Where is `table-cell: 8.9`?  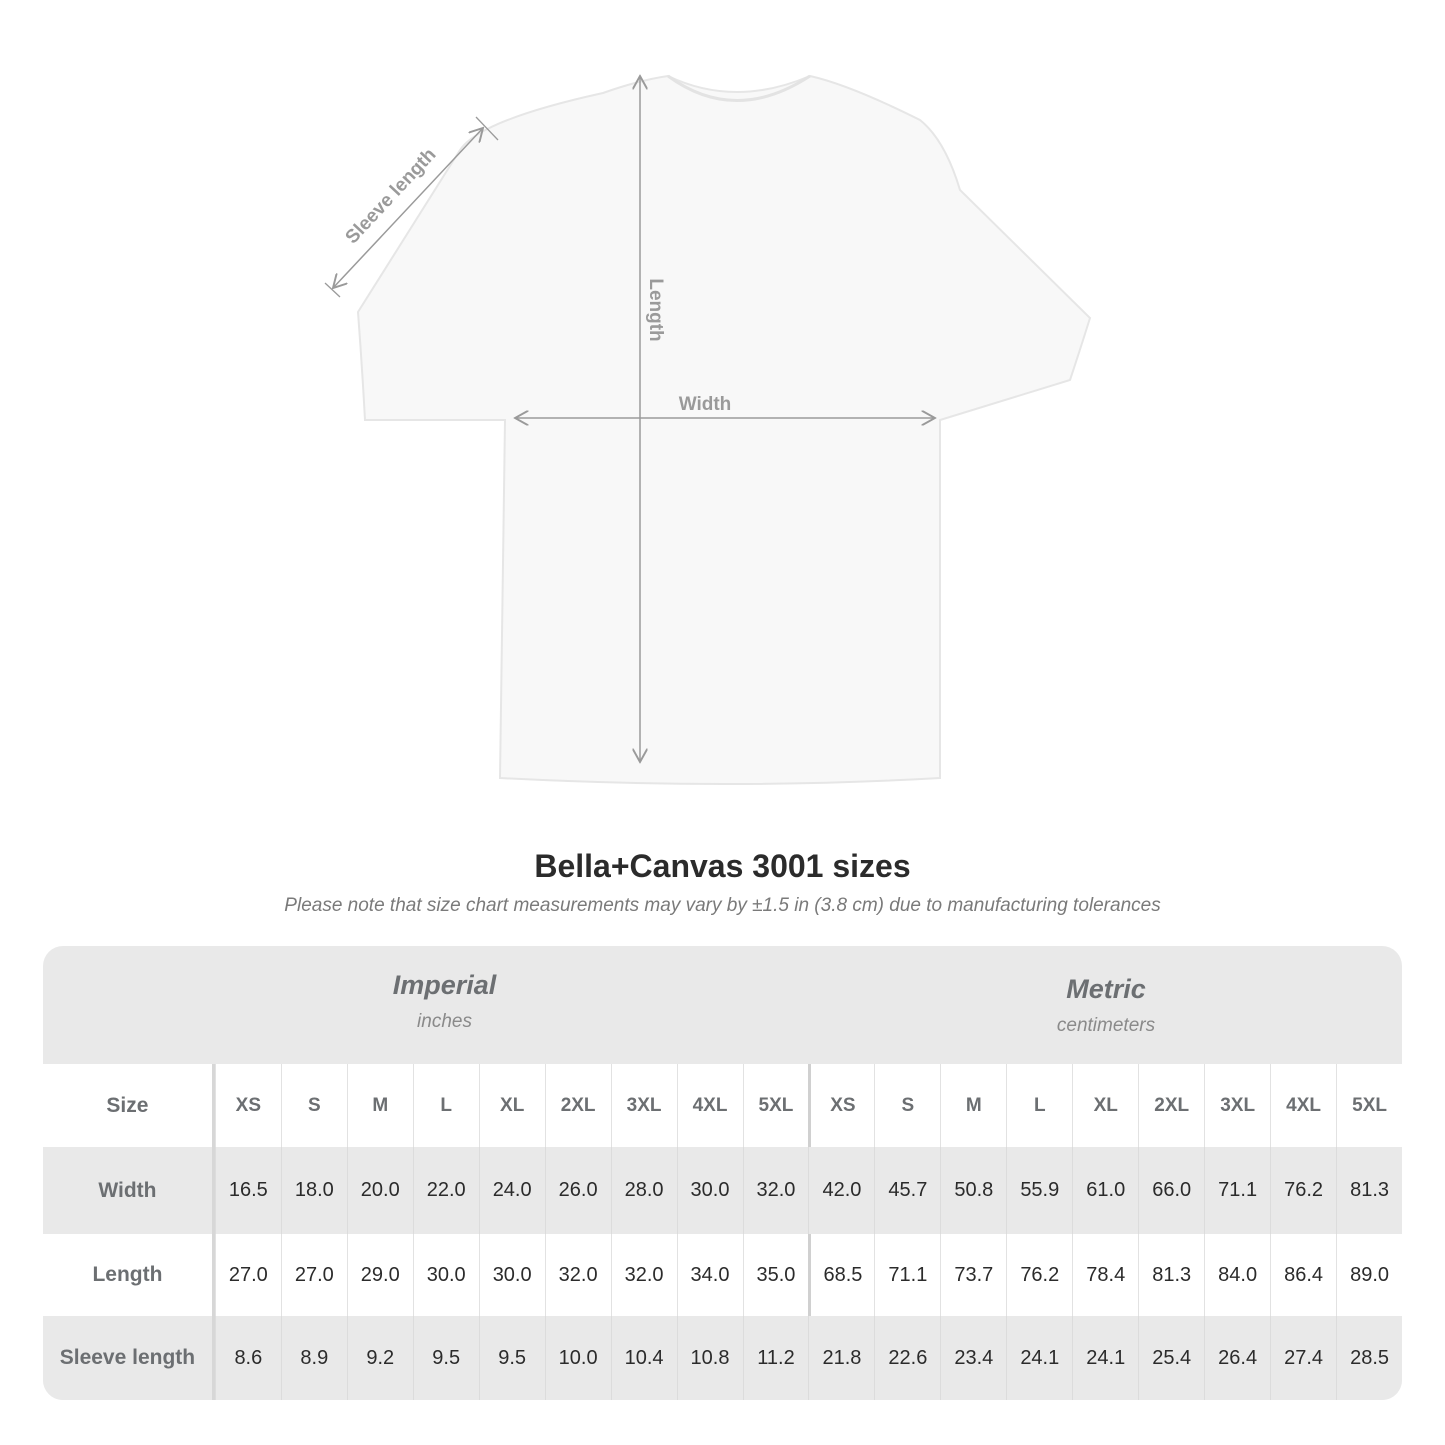 table-cell: 8.9 is located at coordinates (313, 1358).